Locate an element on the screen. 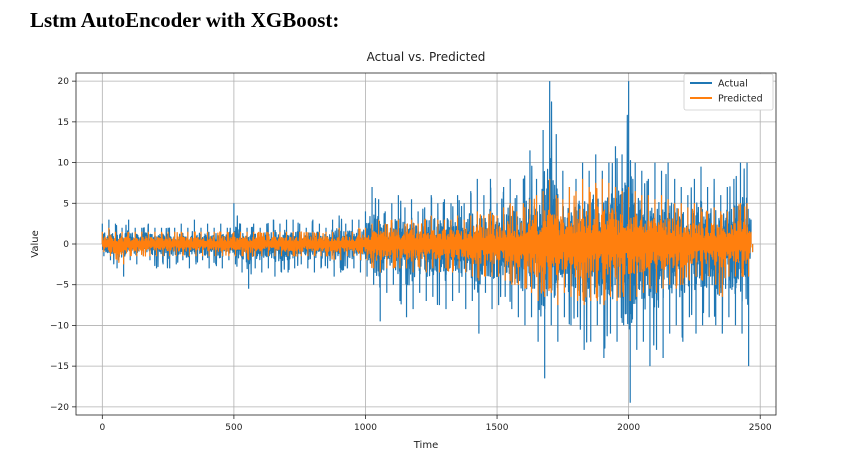 This screenshot has width=852, height=460. document-heading: Lstm AutoEncoder with XGBoost: is located at coordinates (185, 20).